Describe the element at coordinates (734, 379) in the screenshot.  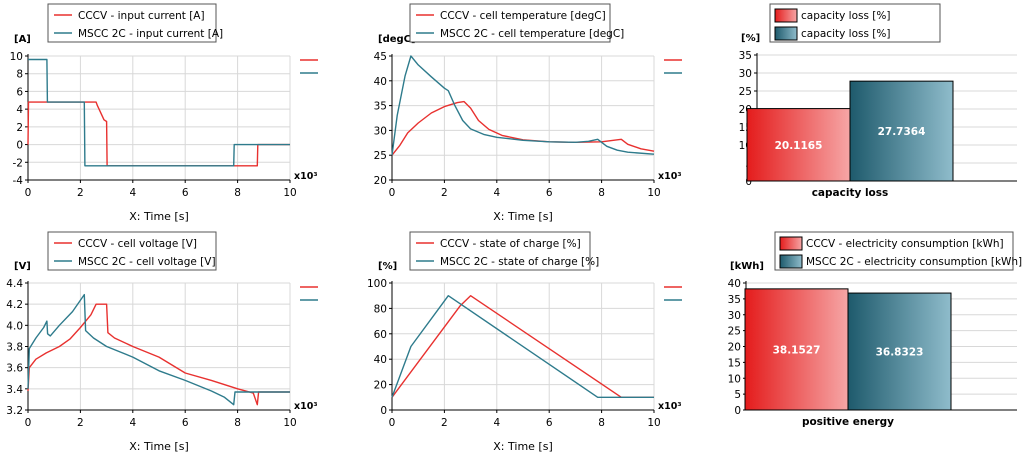
I see `y-tick-label: 10` at that location.